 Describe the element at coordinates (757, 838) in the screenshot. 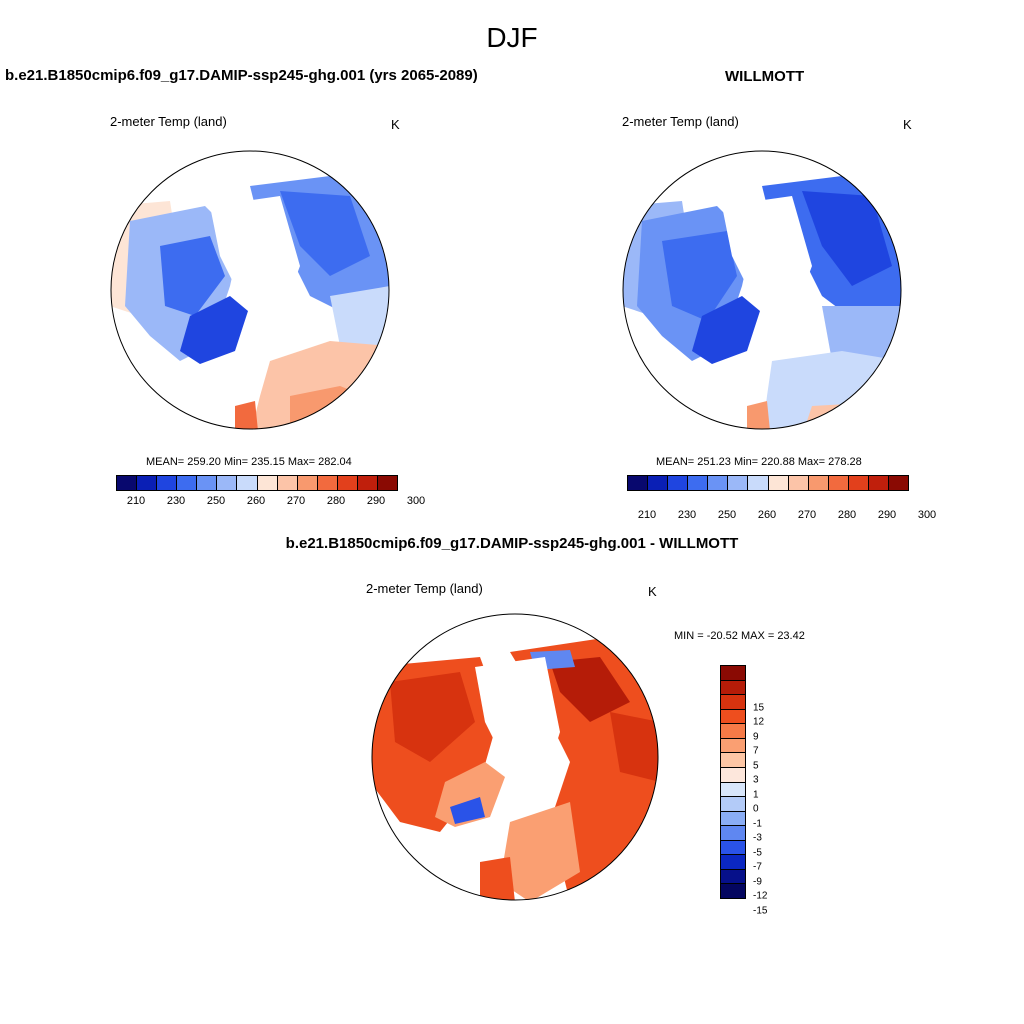

I see `colorbar-tick-label: -3` at that location.